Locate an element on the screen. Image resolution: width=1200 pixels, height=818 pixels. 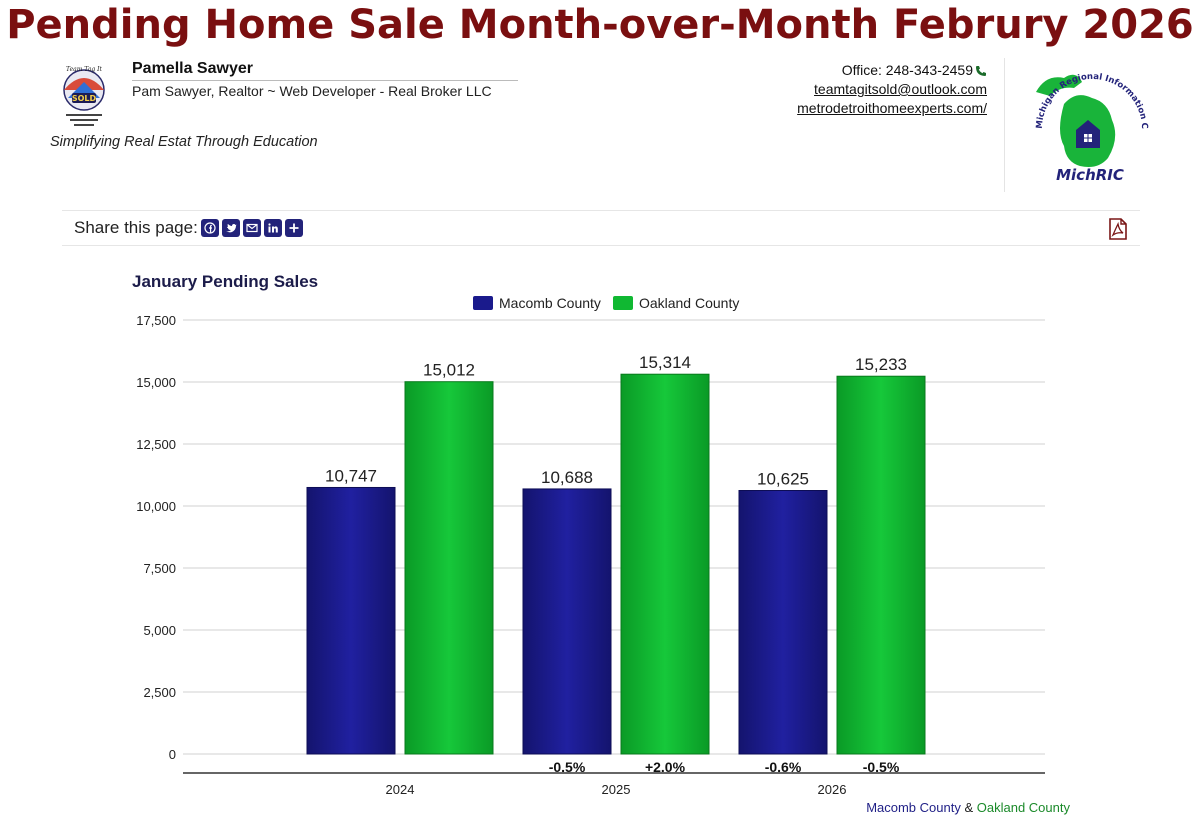
bar-oakland-2025 is located at coordinates (665, 564).